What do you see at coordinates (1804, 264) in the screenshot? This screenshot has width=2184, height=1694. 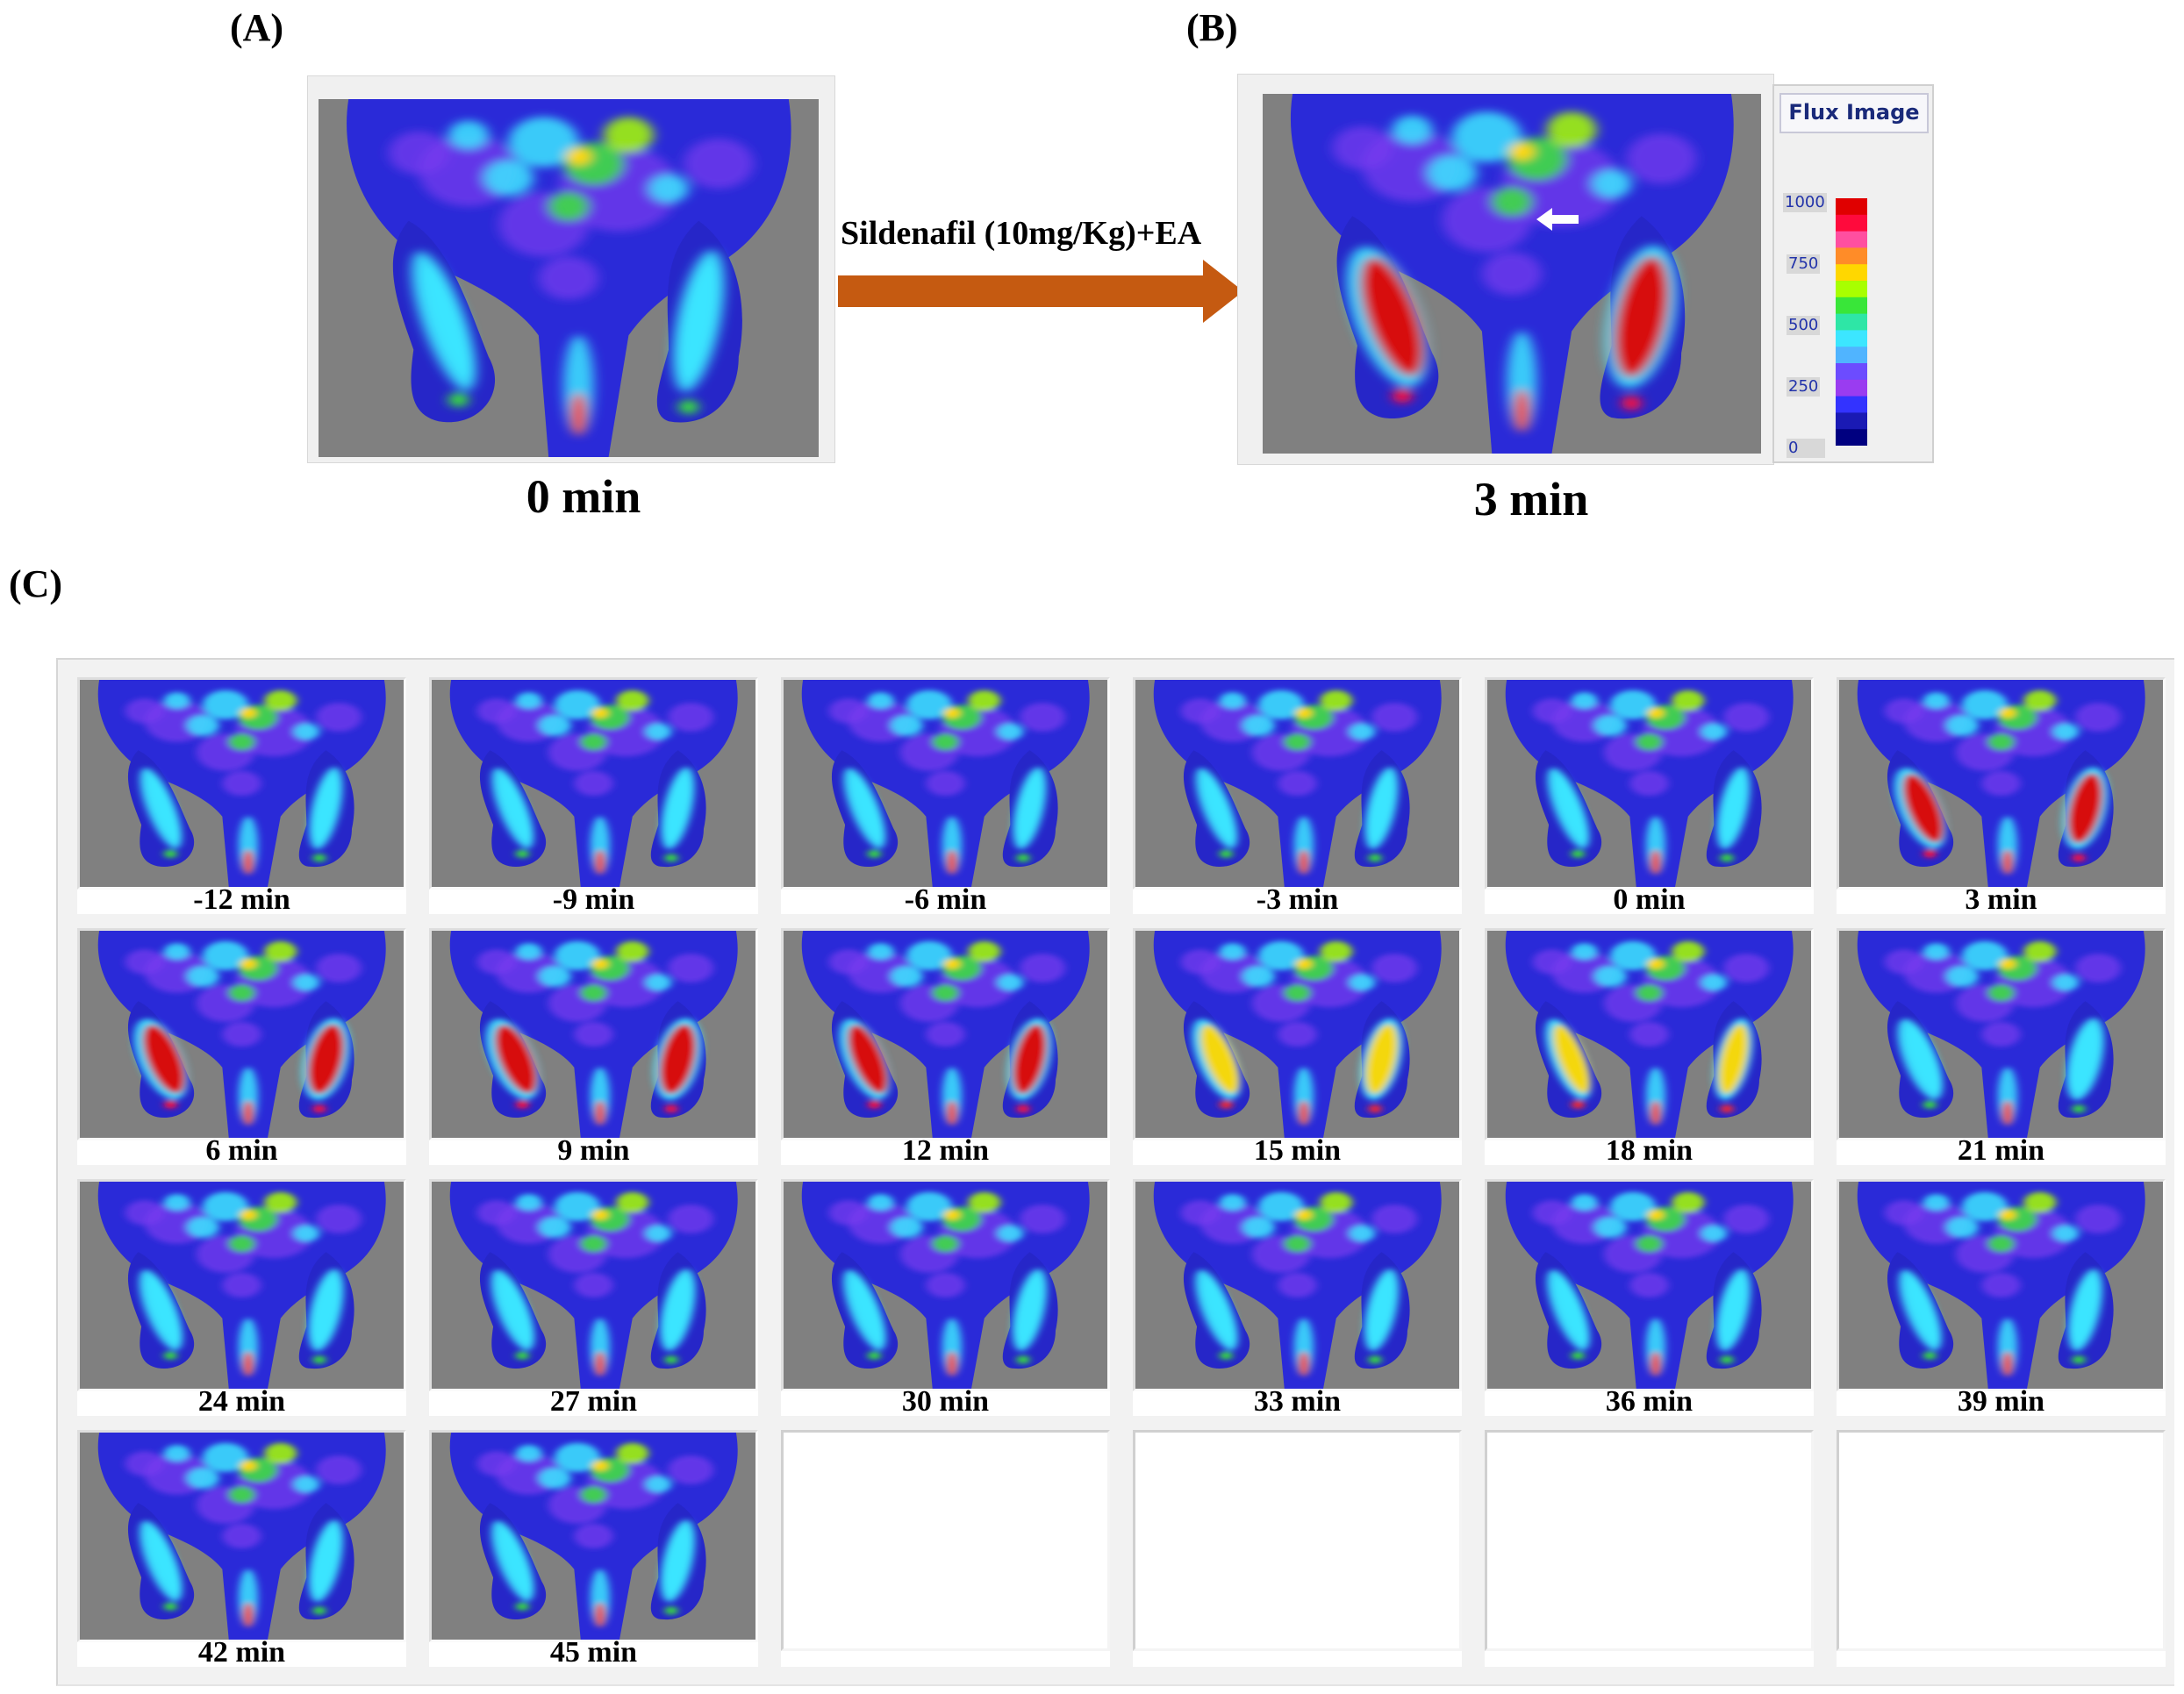 I see `legend-tick-750: 750` at bounding box center [1804, 264].